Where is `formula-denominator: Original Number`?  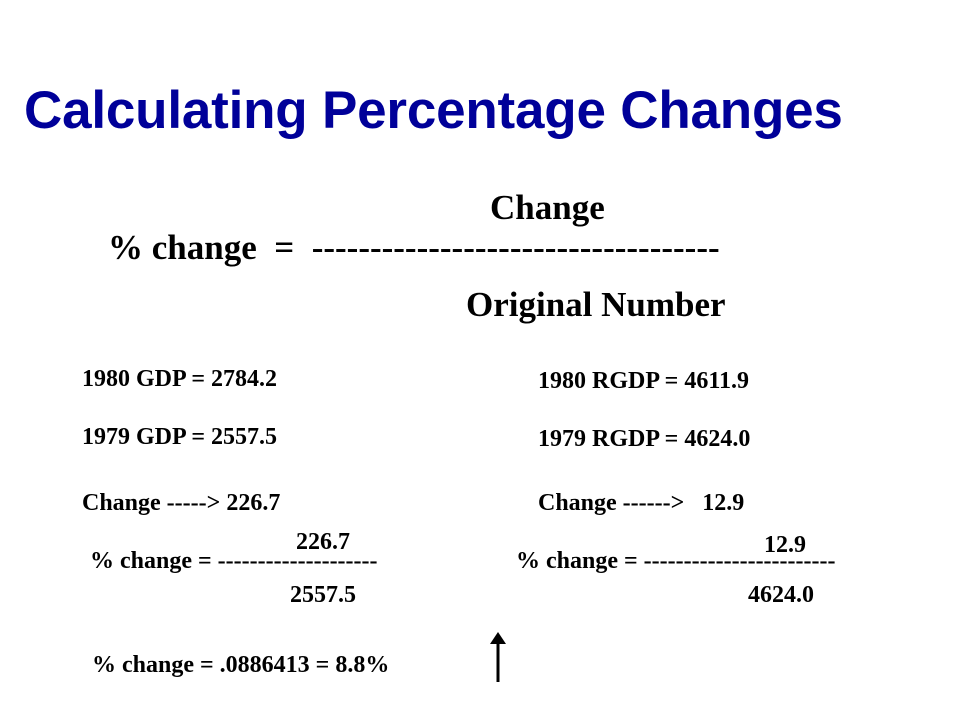
formula-denominator: Original Number is located at coordinates (596, 304).